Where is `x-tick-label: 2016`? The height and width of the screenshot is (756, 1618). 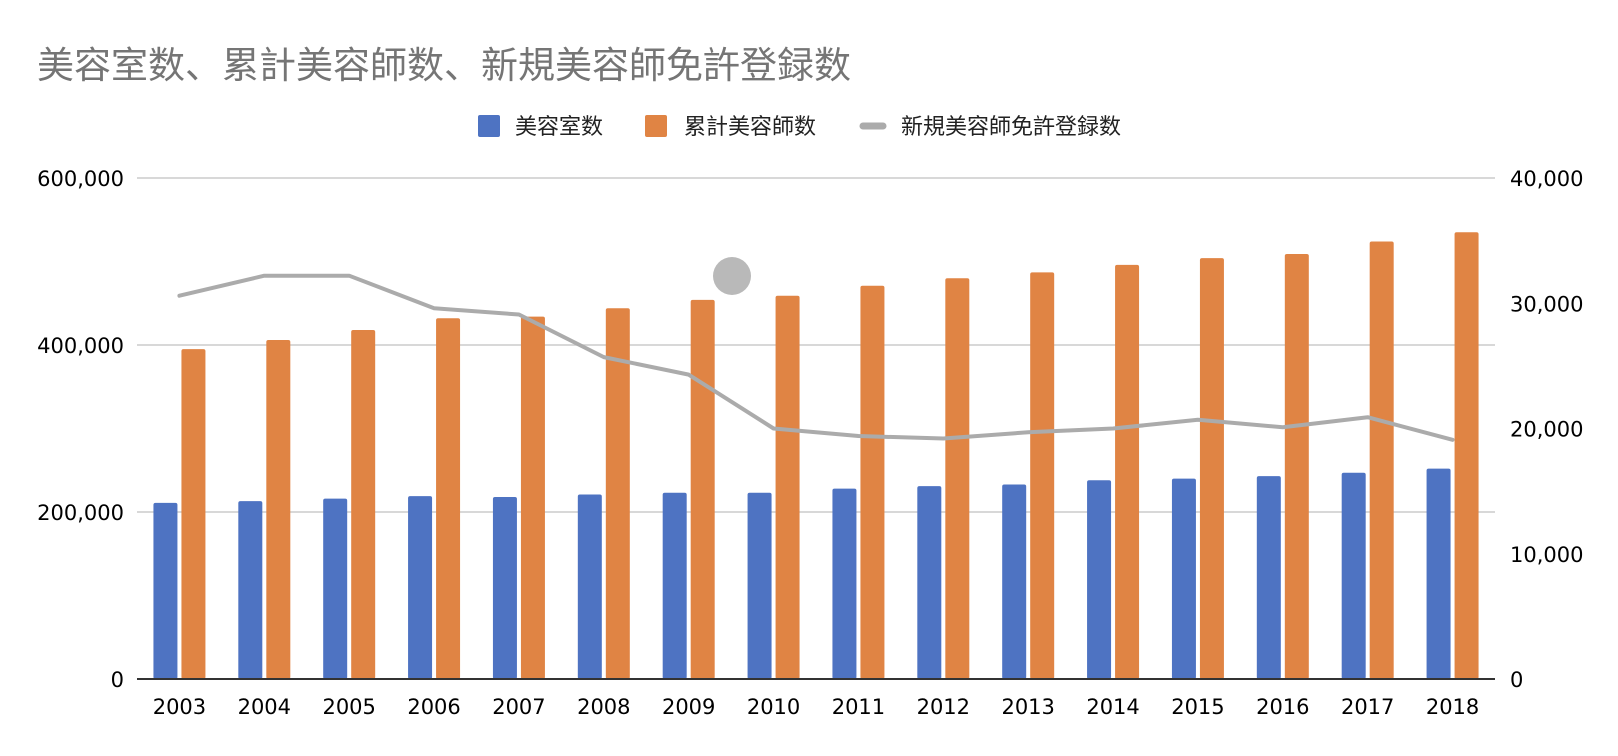
x-tick-label: 2016 is located at coordinates (1282, 707).